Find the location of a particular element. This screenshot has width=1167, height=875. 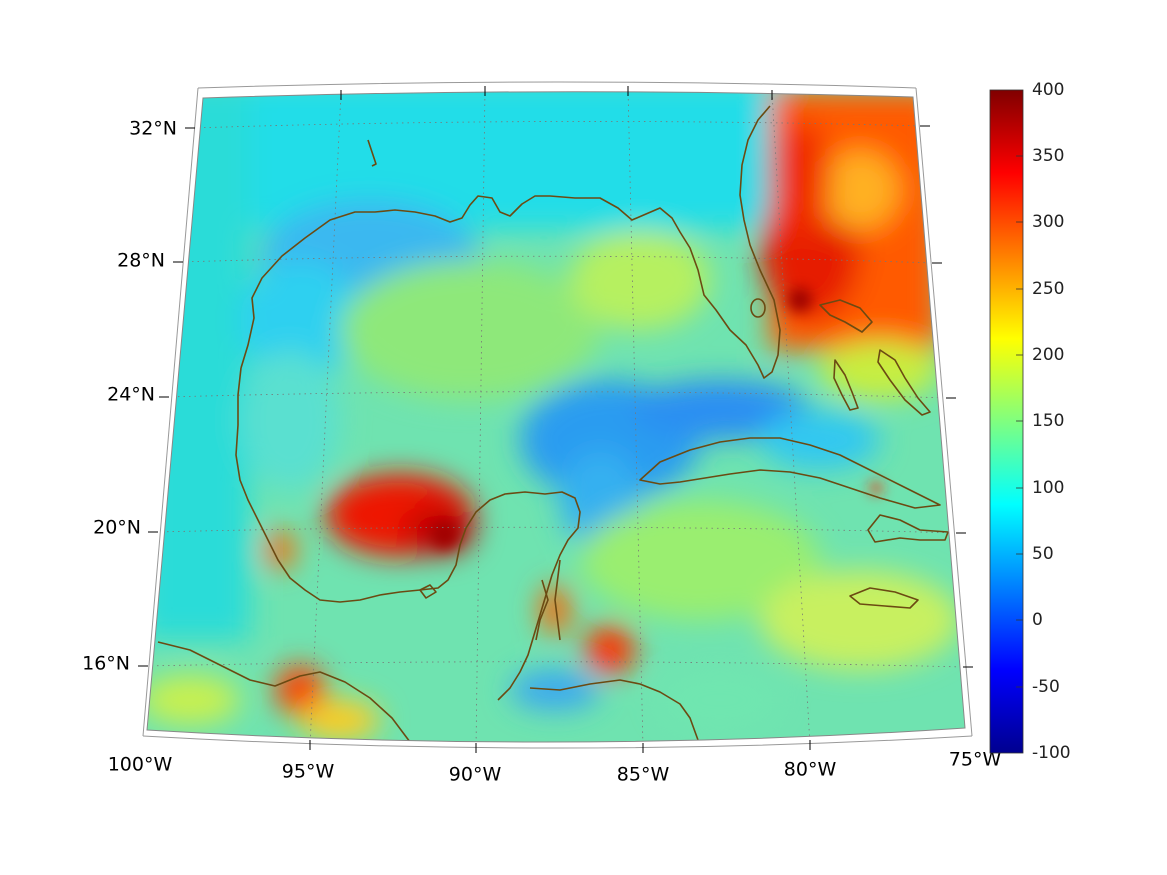

colorbar-label-minus100: -100 is located at coordinates (1051, 753).